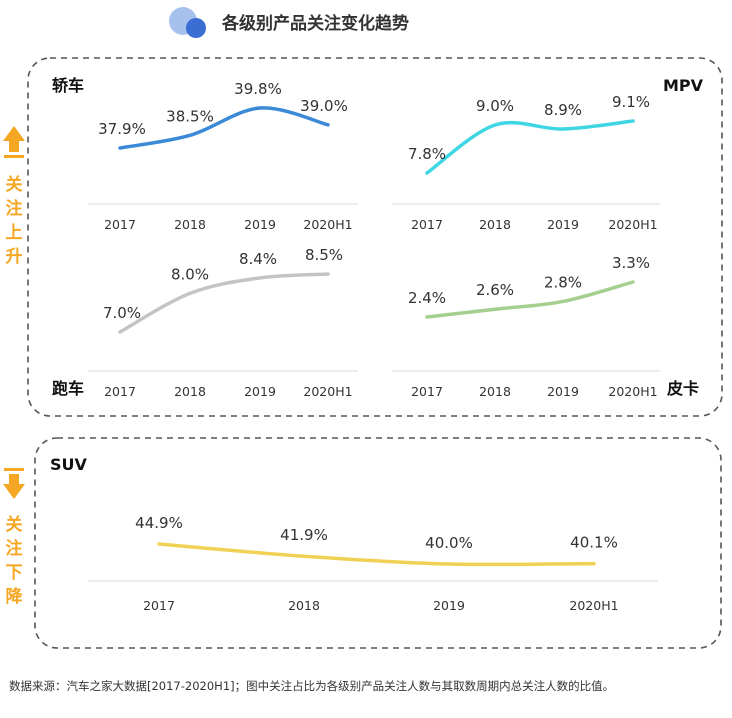 The image size is (732, 718). What do you see at coordinates (427, 298) in the screenshot?
I see `data-label-pickup-0: 2.4%` at bounding box center [427, 298].